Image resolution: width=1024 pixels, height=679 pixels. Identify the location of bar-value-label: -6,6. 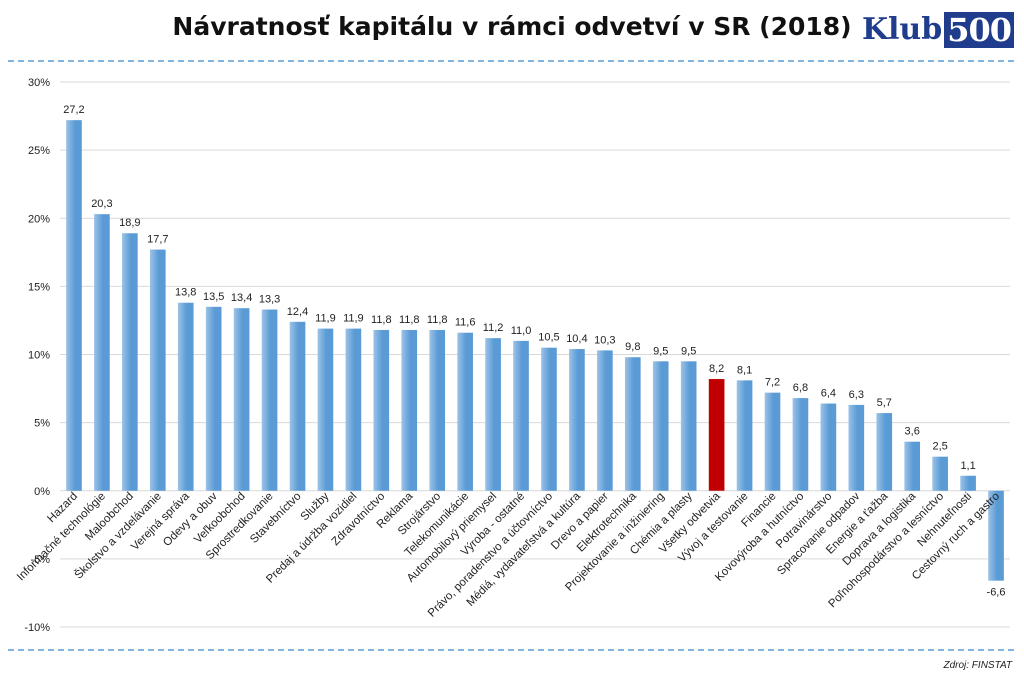
(996, 593).